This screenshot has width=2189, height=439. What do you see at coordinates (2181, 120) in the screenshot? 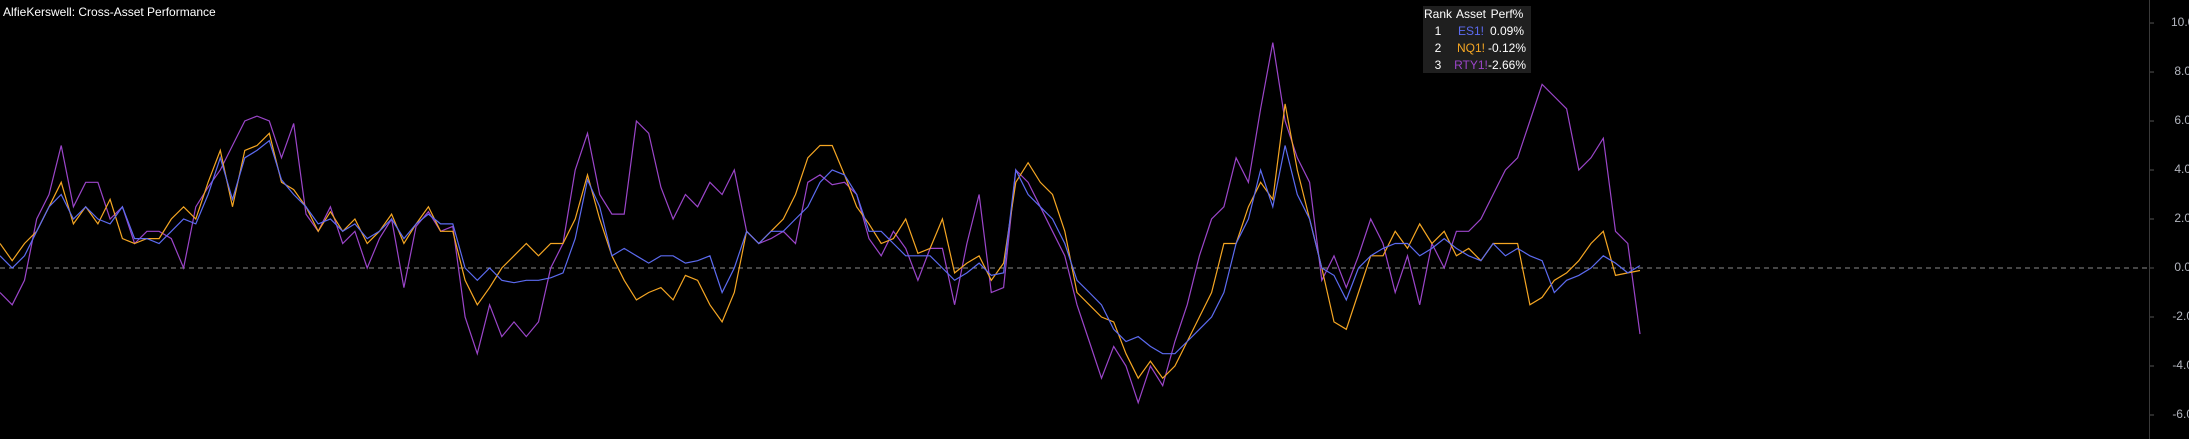
I see `y-tick-label: 6.00` at bounding box center [2181, 120].